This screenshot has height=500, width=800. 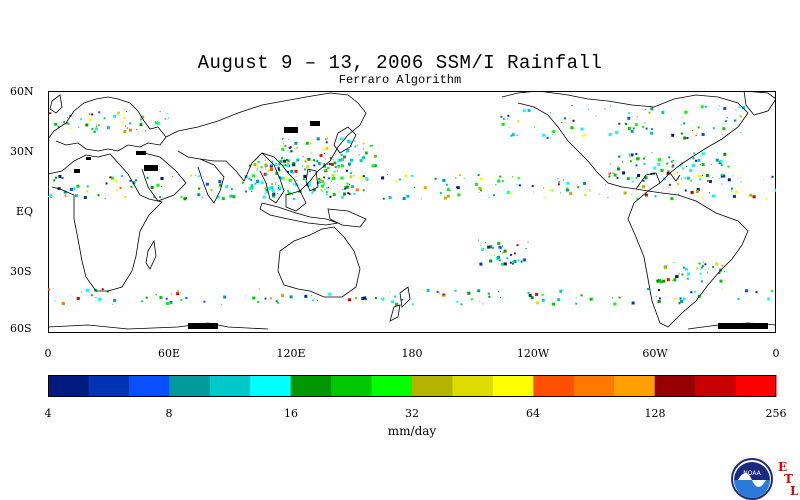 What do you see at coordinates (400, 63) in the screenshot?
I see `map-title: August 9 – 13, 2006 SSM/I Rainfall` at bounding box center [400, 63].